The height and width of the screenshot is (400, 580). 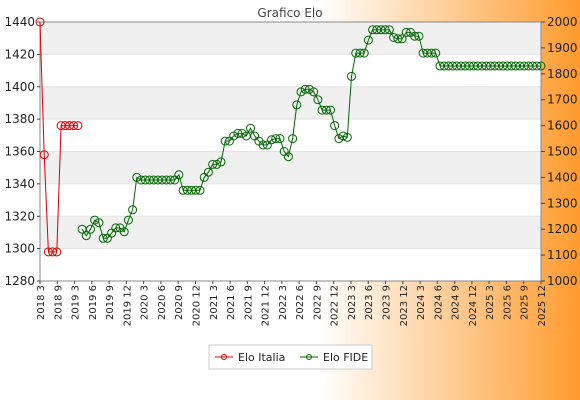 What do you see at coordinates (261, 357) in the screenshot?
I see `legend-label-italia: Elo Italia` at bounding box center [261, 357].